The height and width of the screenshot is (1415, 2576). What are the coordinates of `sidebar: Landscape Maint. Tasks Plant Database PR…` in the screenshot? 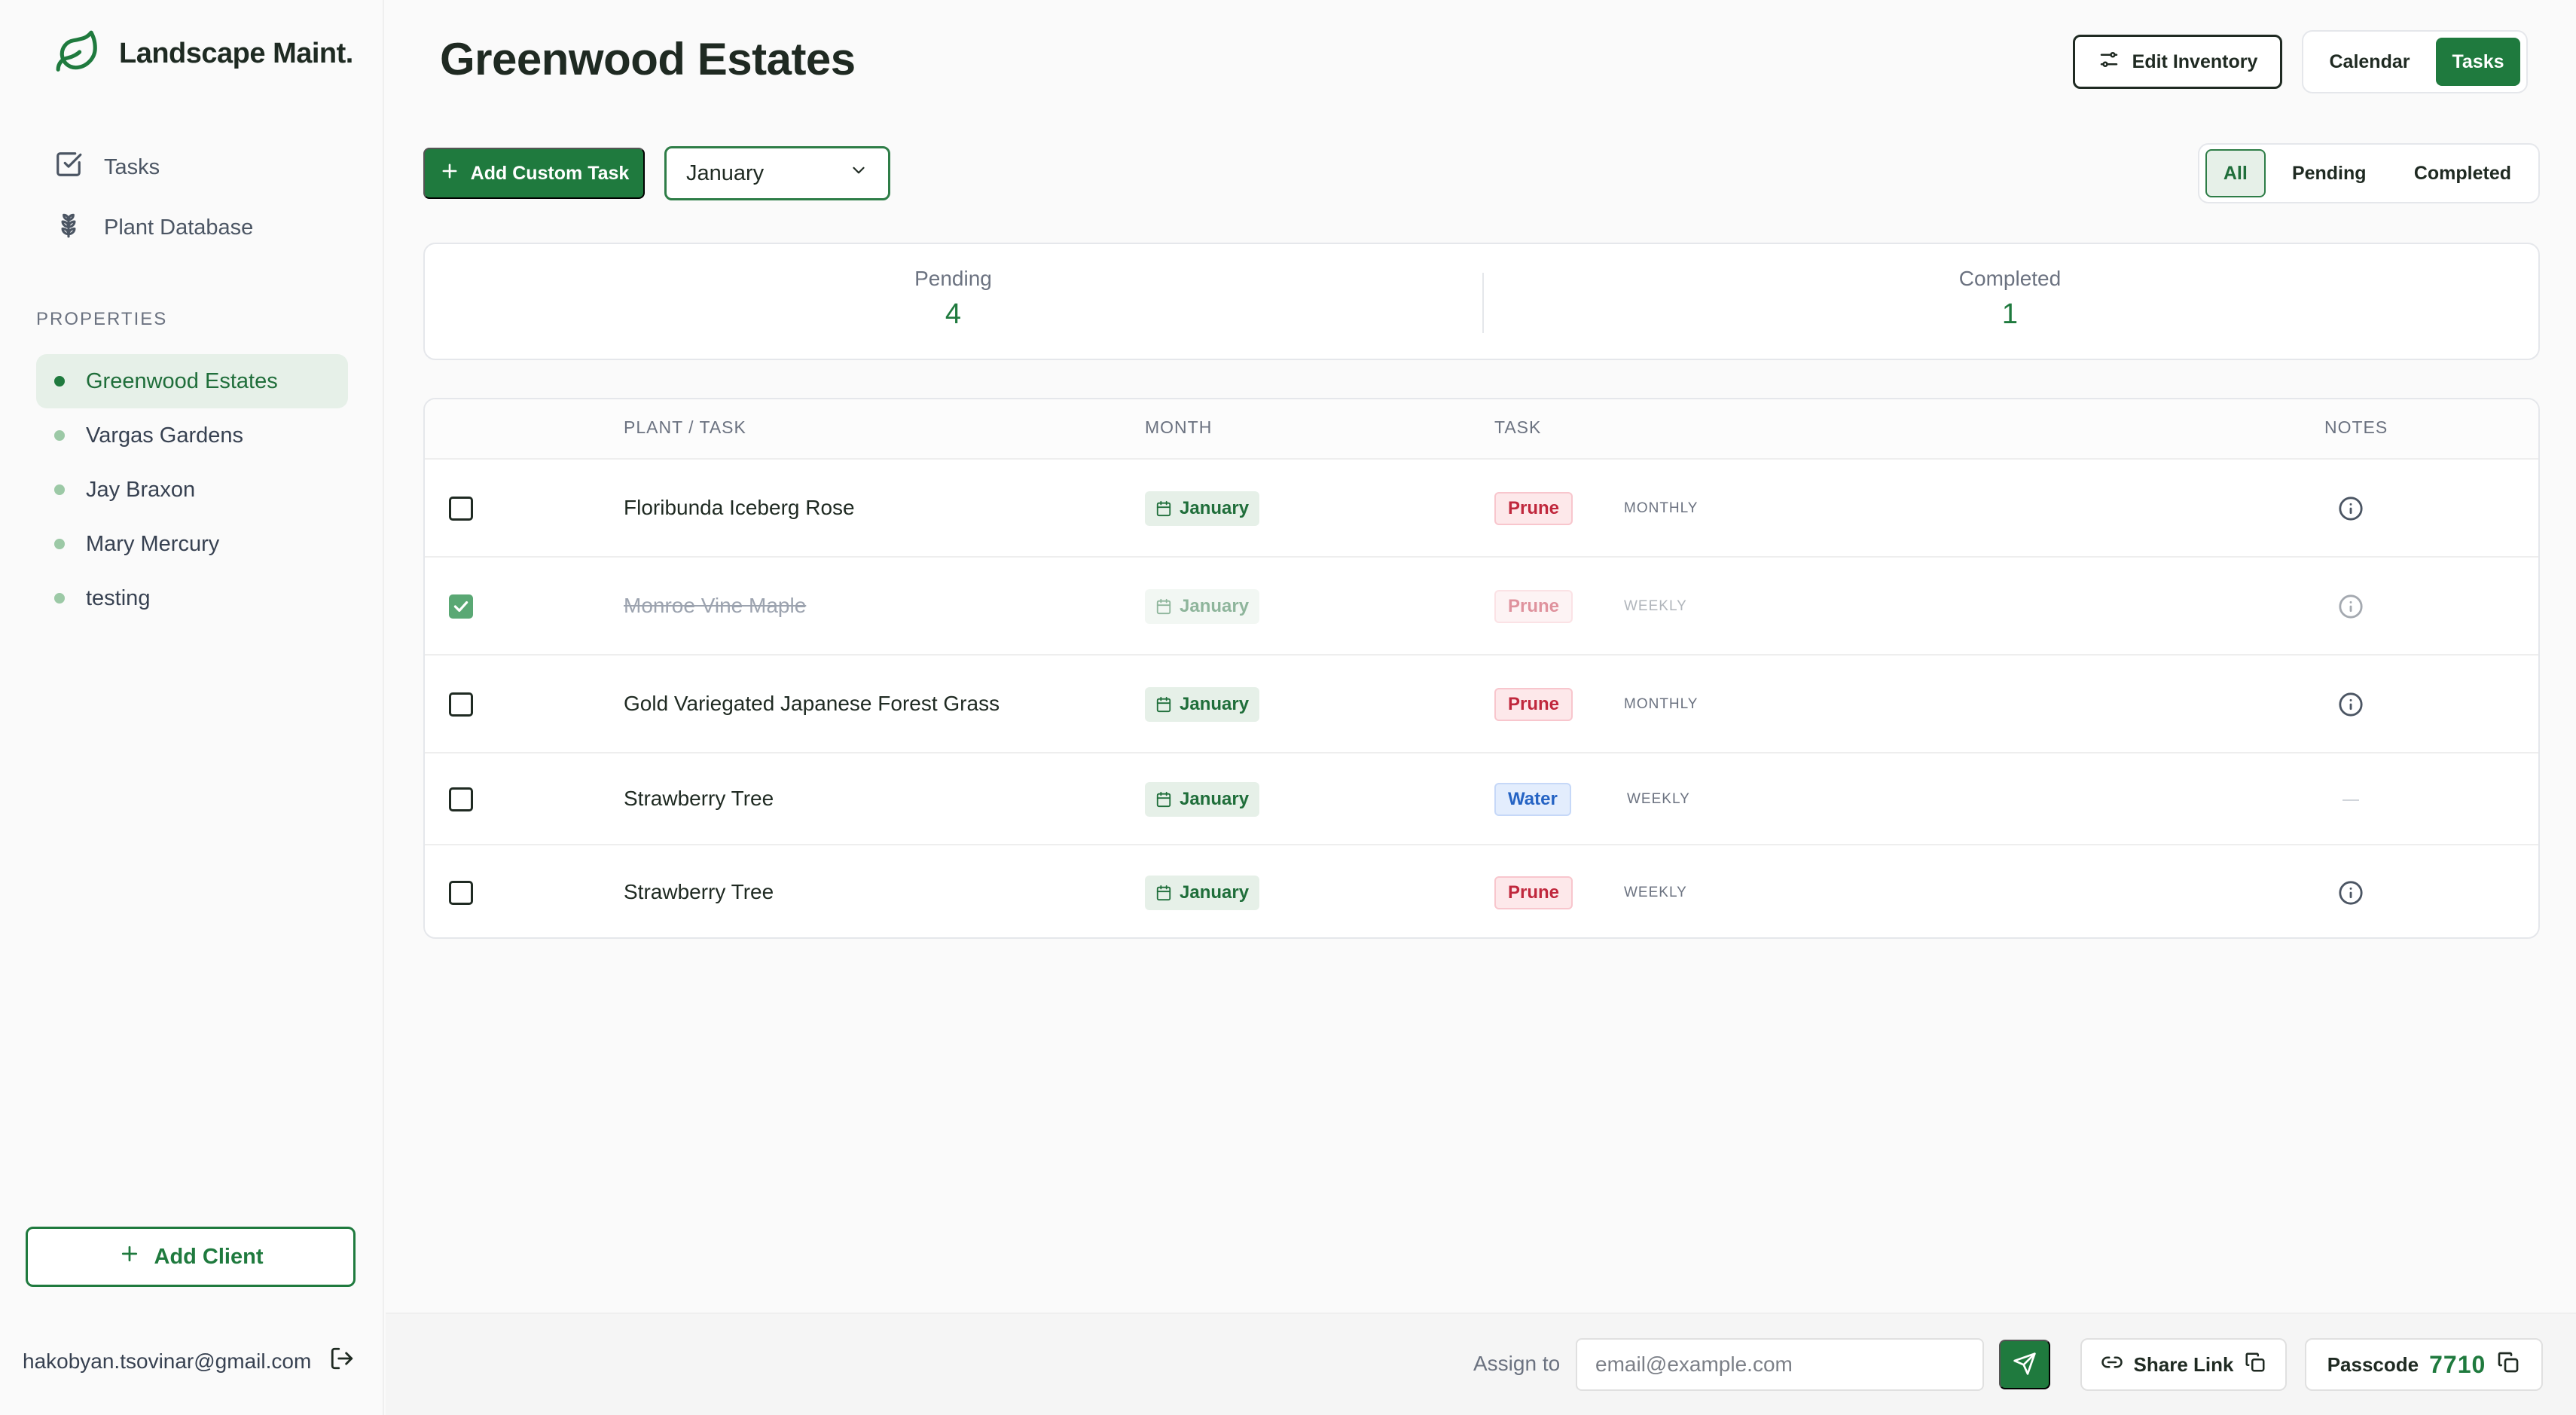 It's located at (192, 707).